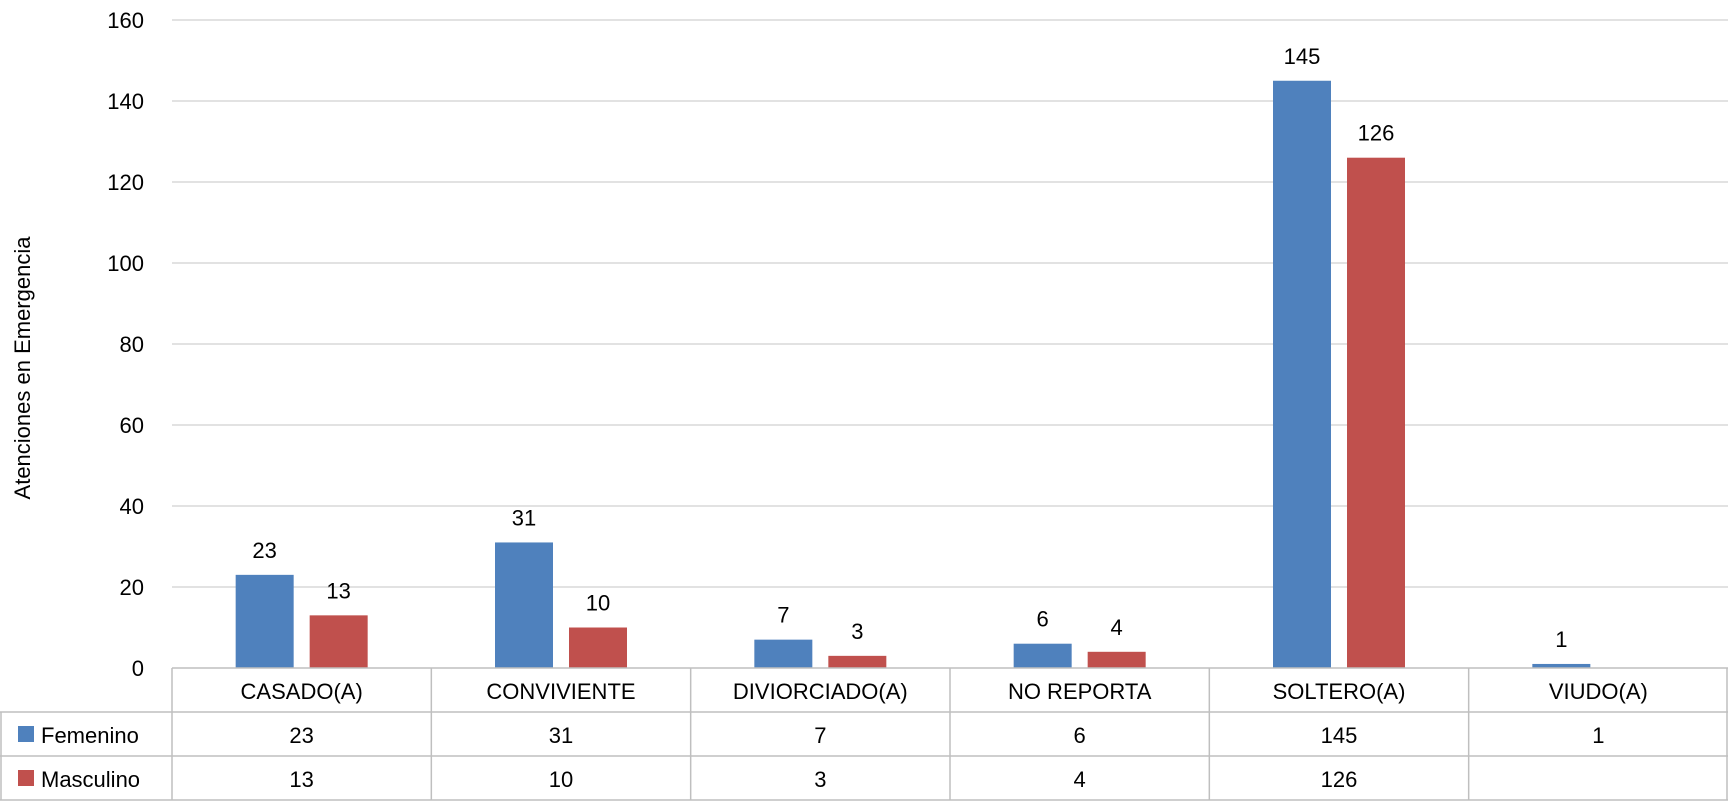  Describe the element at coordinates (1339, 691) in the screenshot. I see `category-label: SOLTERO(A)` at that location.